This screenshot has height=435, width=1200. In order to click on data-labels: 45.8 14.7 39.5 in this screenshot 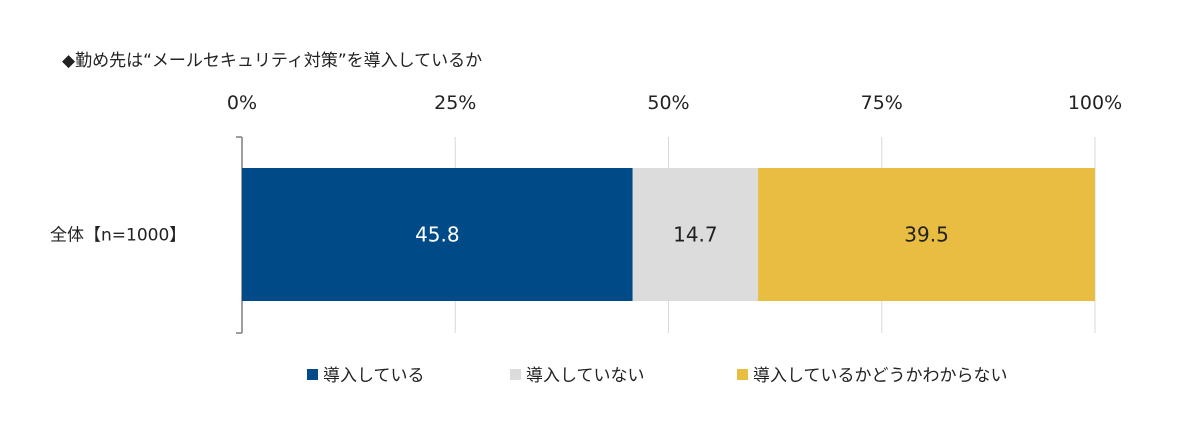, I will do `click(682, 235)`.